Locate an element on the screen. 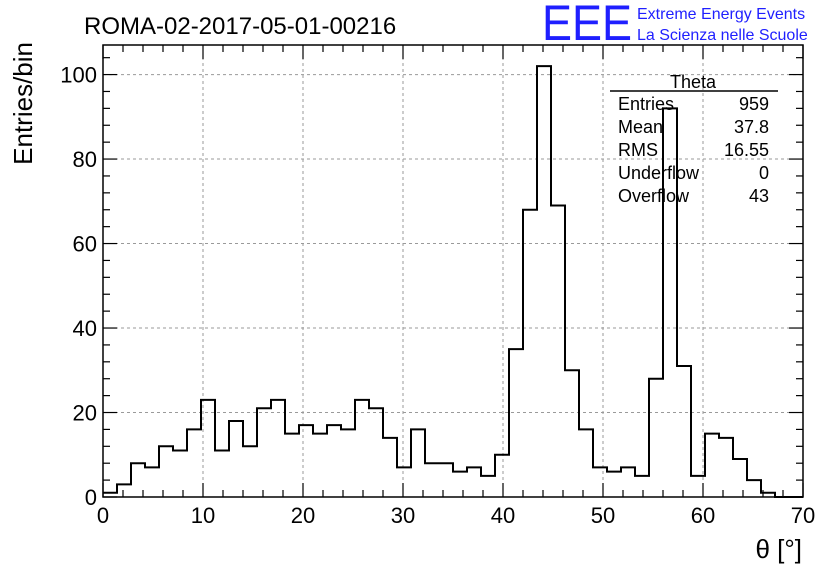 This screenshot has width=836, height=572. stats-row-value: 16.55 is located at coordinates (746, 150).